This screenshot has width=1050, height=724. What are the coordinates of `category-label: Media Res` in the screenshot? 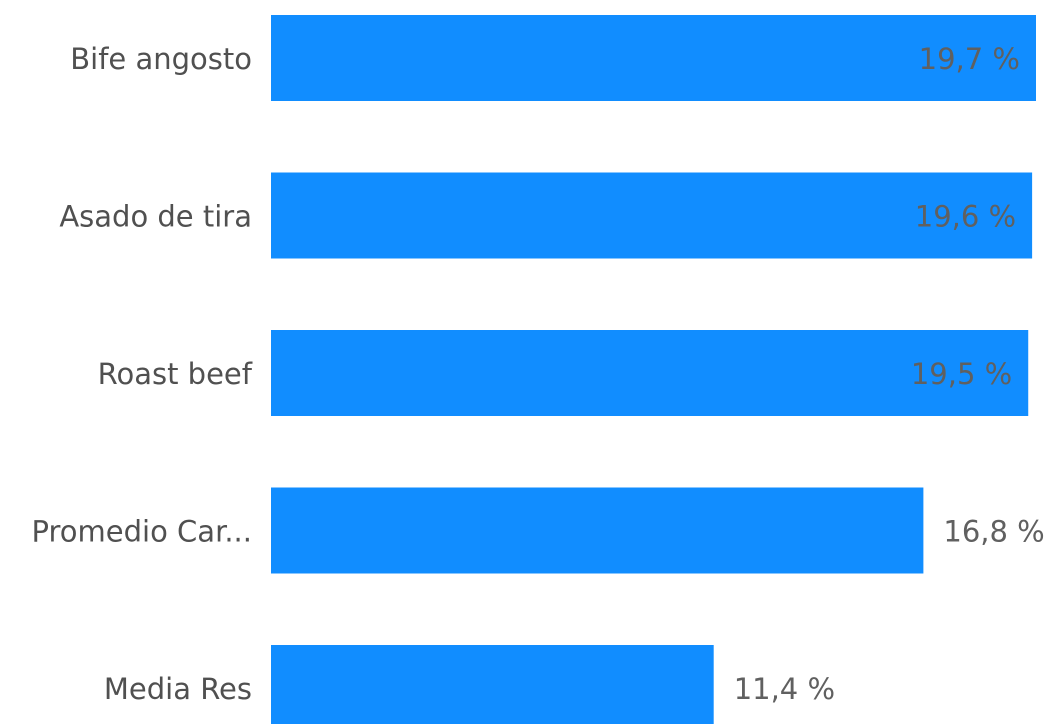 It's located at (178, 689).